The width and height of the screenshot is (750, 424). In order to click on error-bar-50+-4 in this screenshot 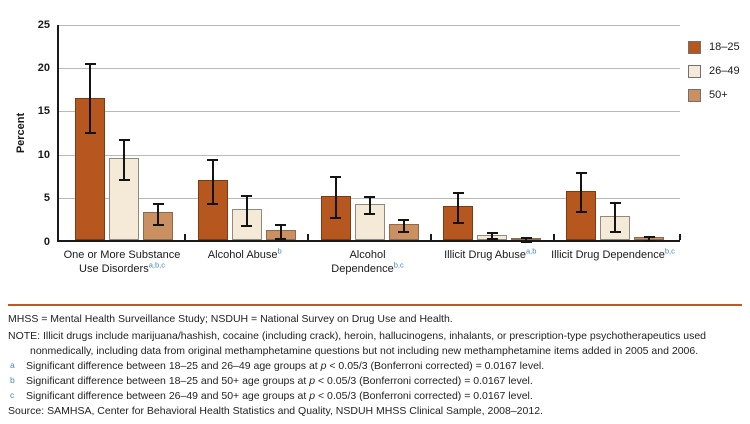, I will do `click(526, 240)`.